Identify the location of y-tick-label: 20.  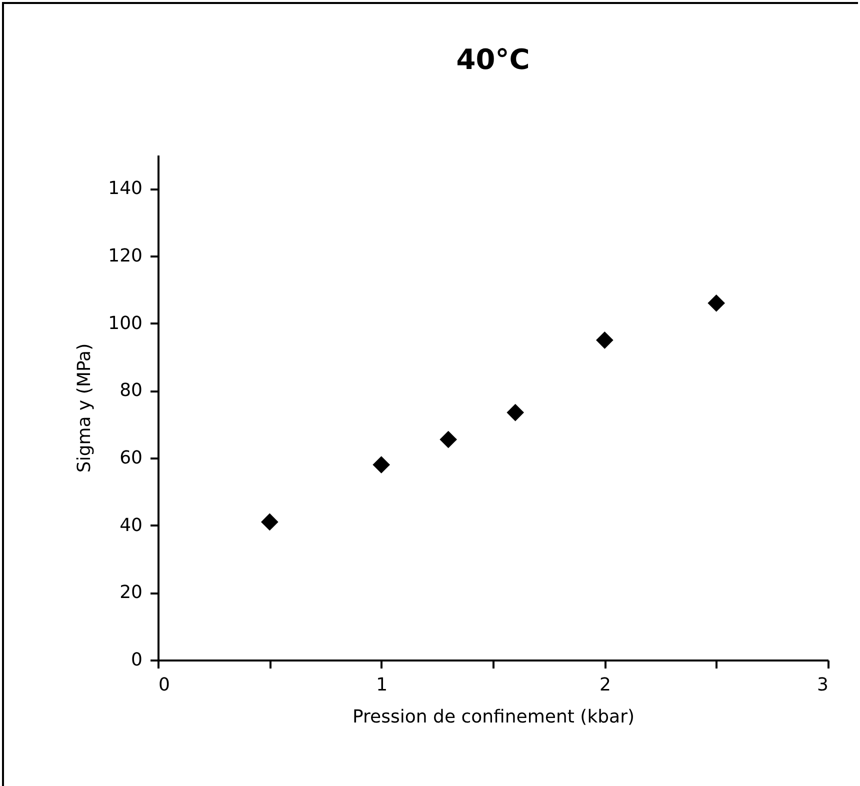
(131, 593).